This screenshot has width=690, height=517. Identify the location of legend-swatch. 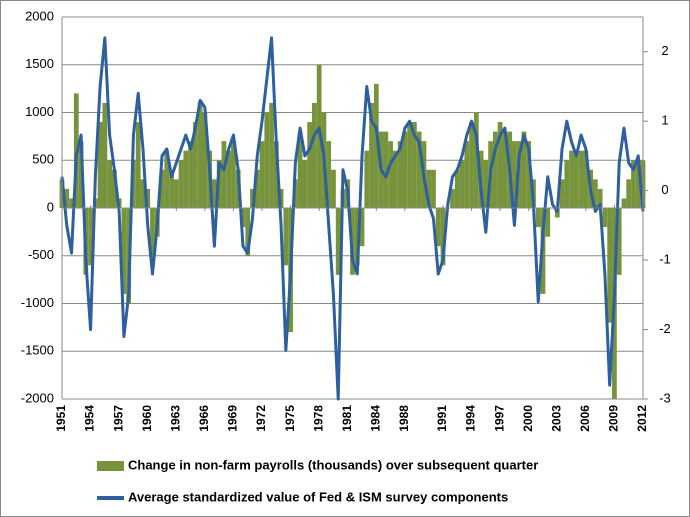
(110, 466).